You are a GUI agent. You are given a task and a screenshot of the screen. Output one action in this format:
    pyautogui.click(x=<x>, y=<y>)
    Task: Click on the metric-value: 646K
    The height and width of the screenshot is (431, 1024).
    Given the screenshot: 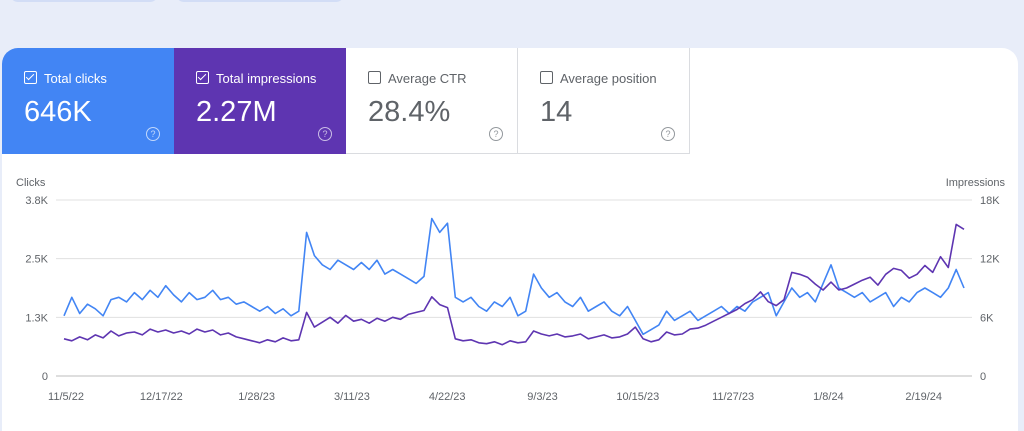 What is the action you would take?
    pyautogui.click(x=58, y=112)
    